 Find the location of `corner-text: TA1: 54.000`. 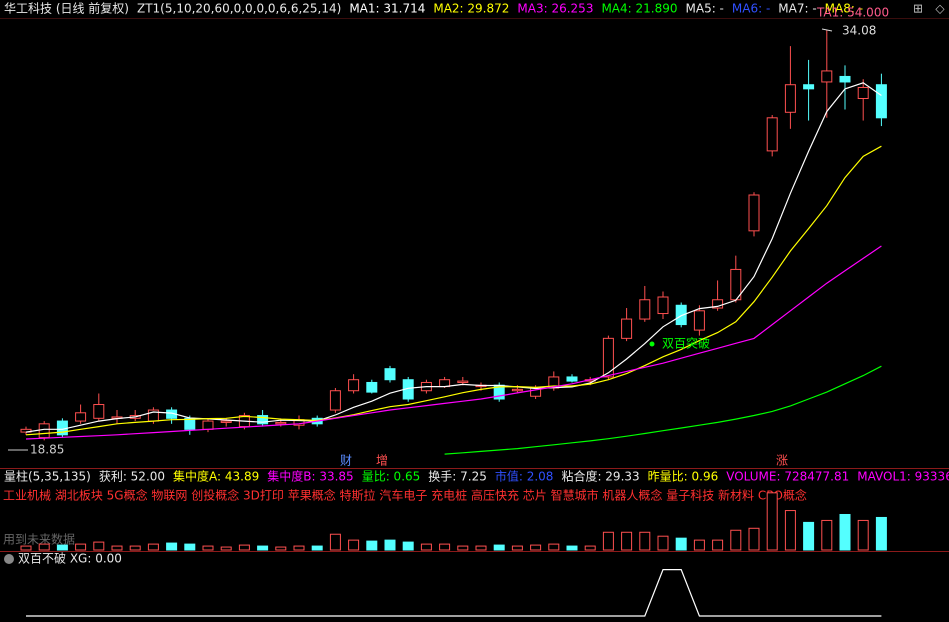

corner-text: TA1: 54.000 is located at coordinates (852, 13).